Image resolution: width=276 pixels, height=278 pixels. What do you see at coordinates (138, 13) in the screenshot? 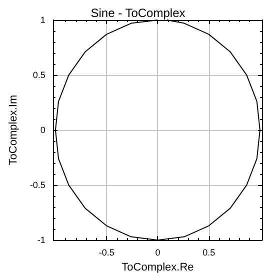
I see `chart-title: Sine - ToComplex` at bounding box center [138, 13].